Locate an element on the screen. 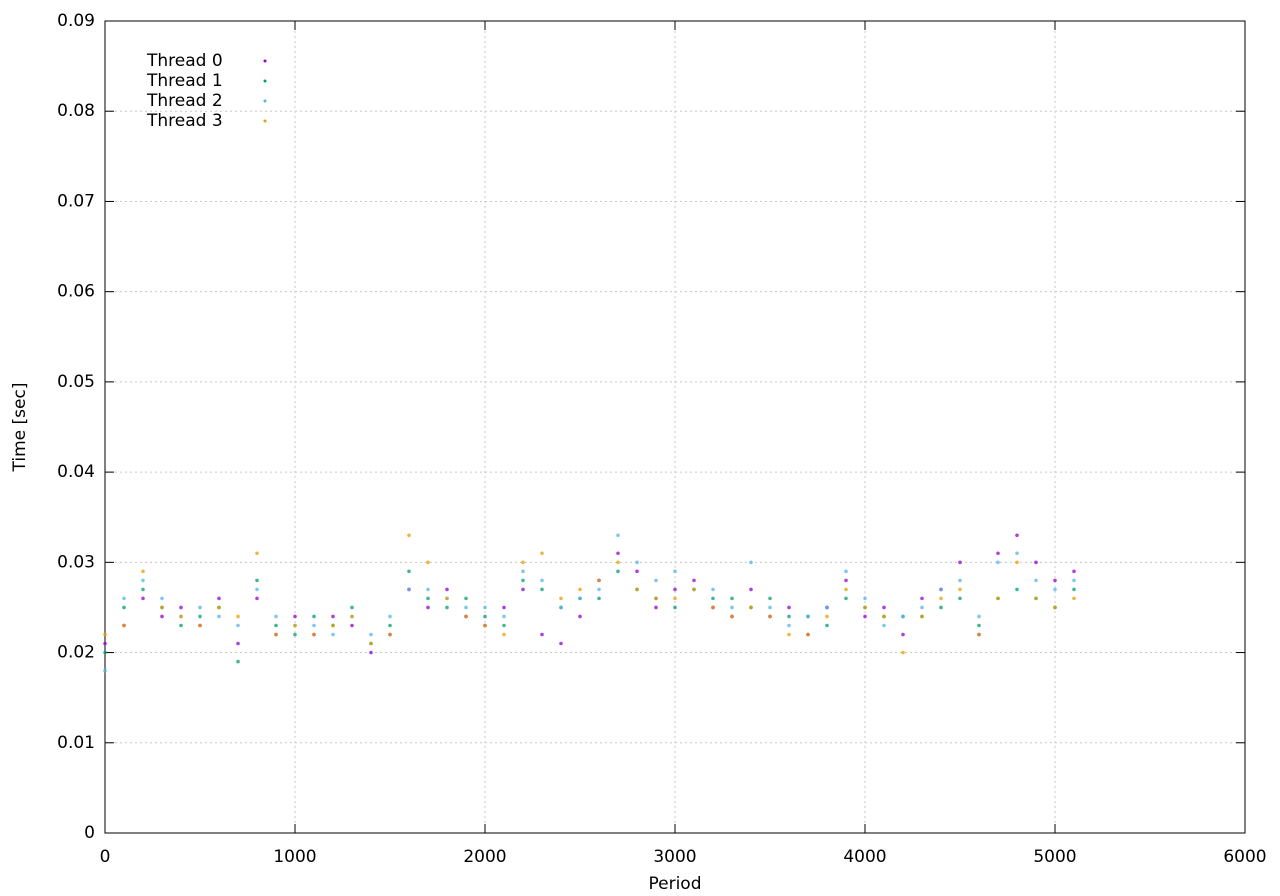 The width and height of the screenshot is (1280, 896). y-tick-label: 0.06 is located at coordinates (76, 292).